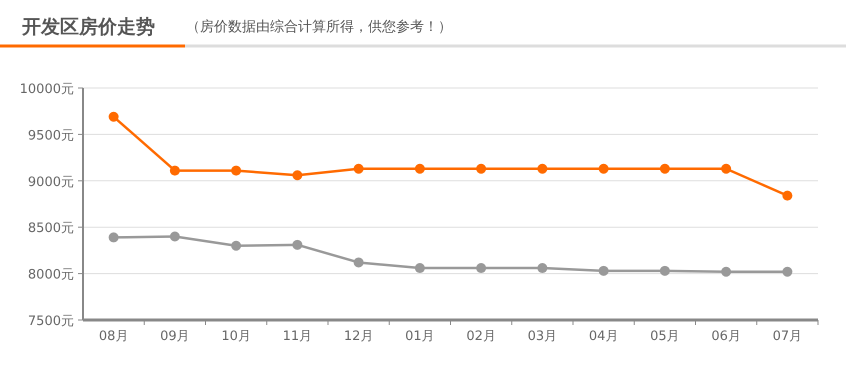 The image size is (846, 374). I want to click on y-tick-label: 7500元, so click(51, 321).